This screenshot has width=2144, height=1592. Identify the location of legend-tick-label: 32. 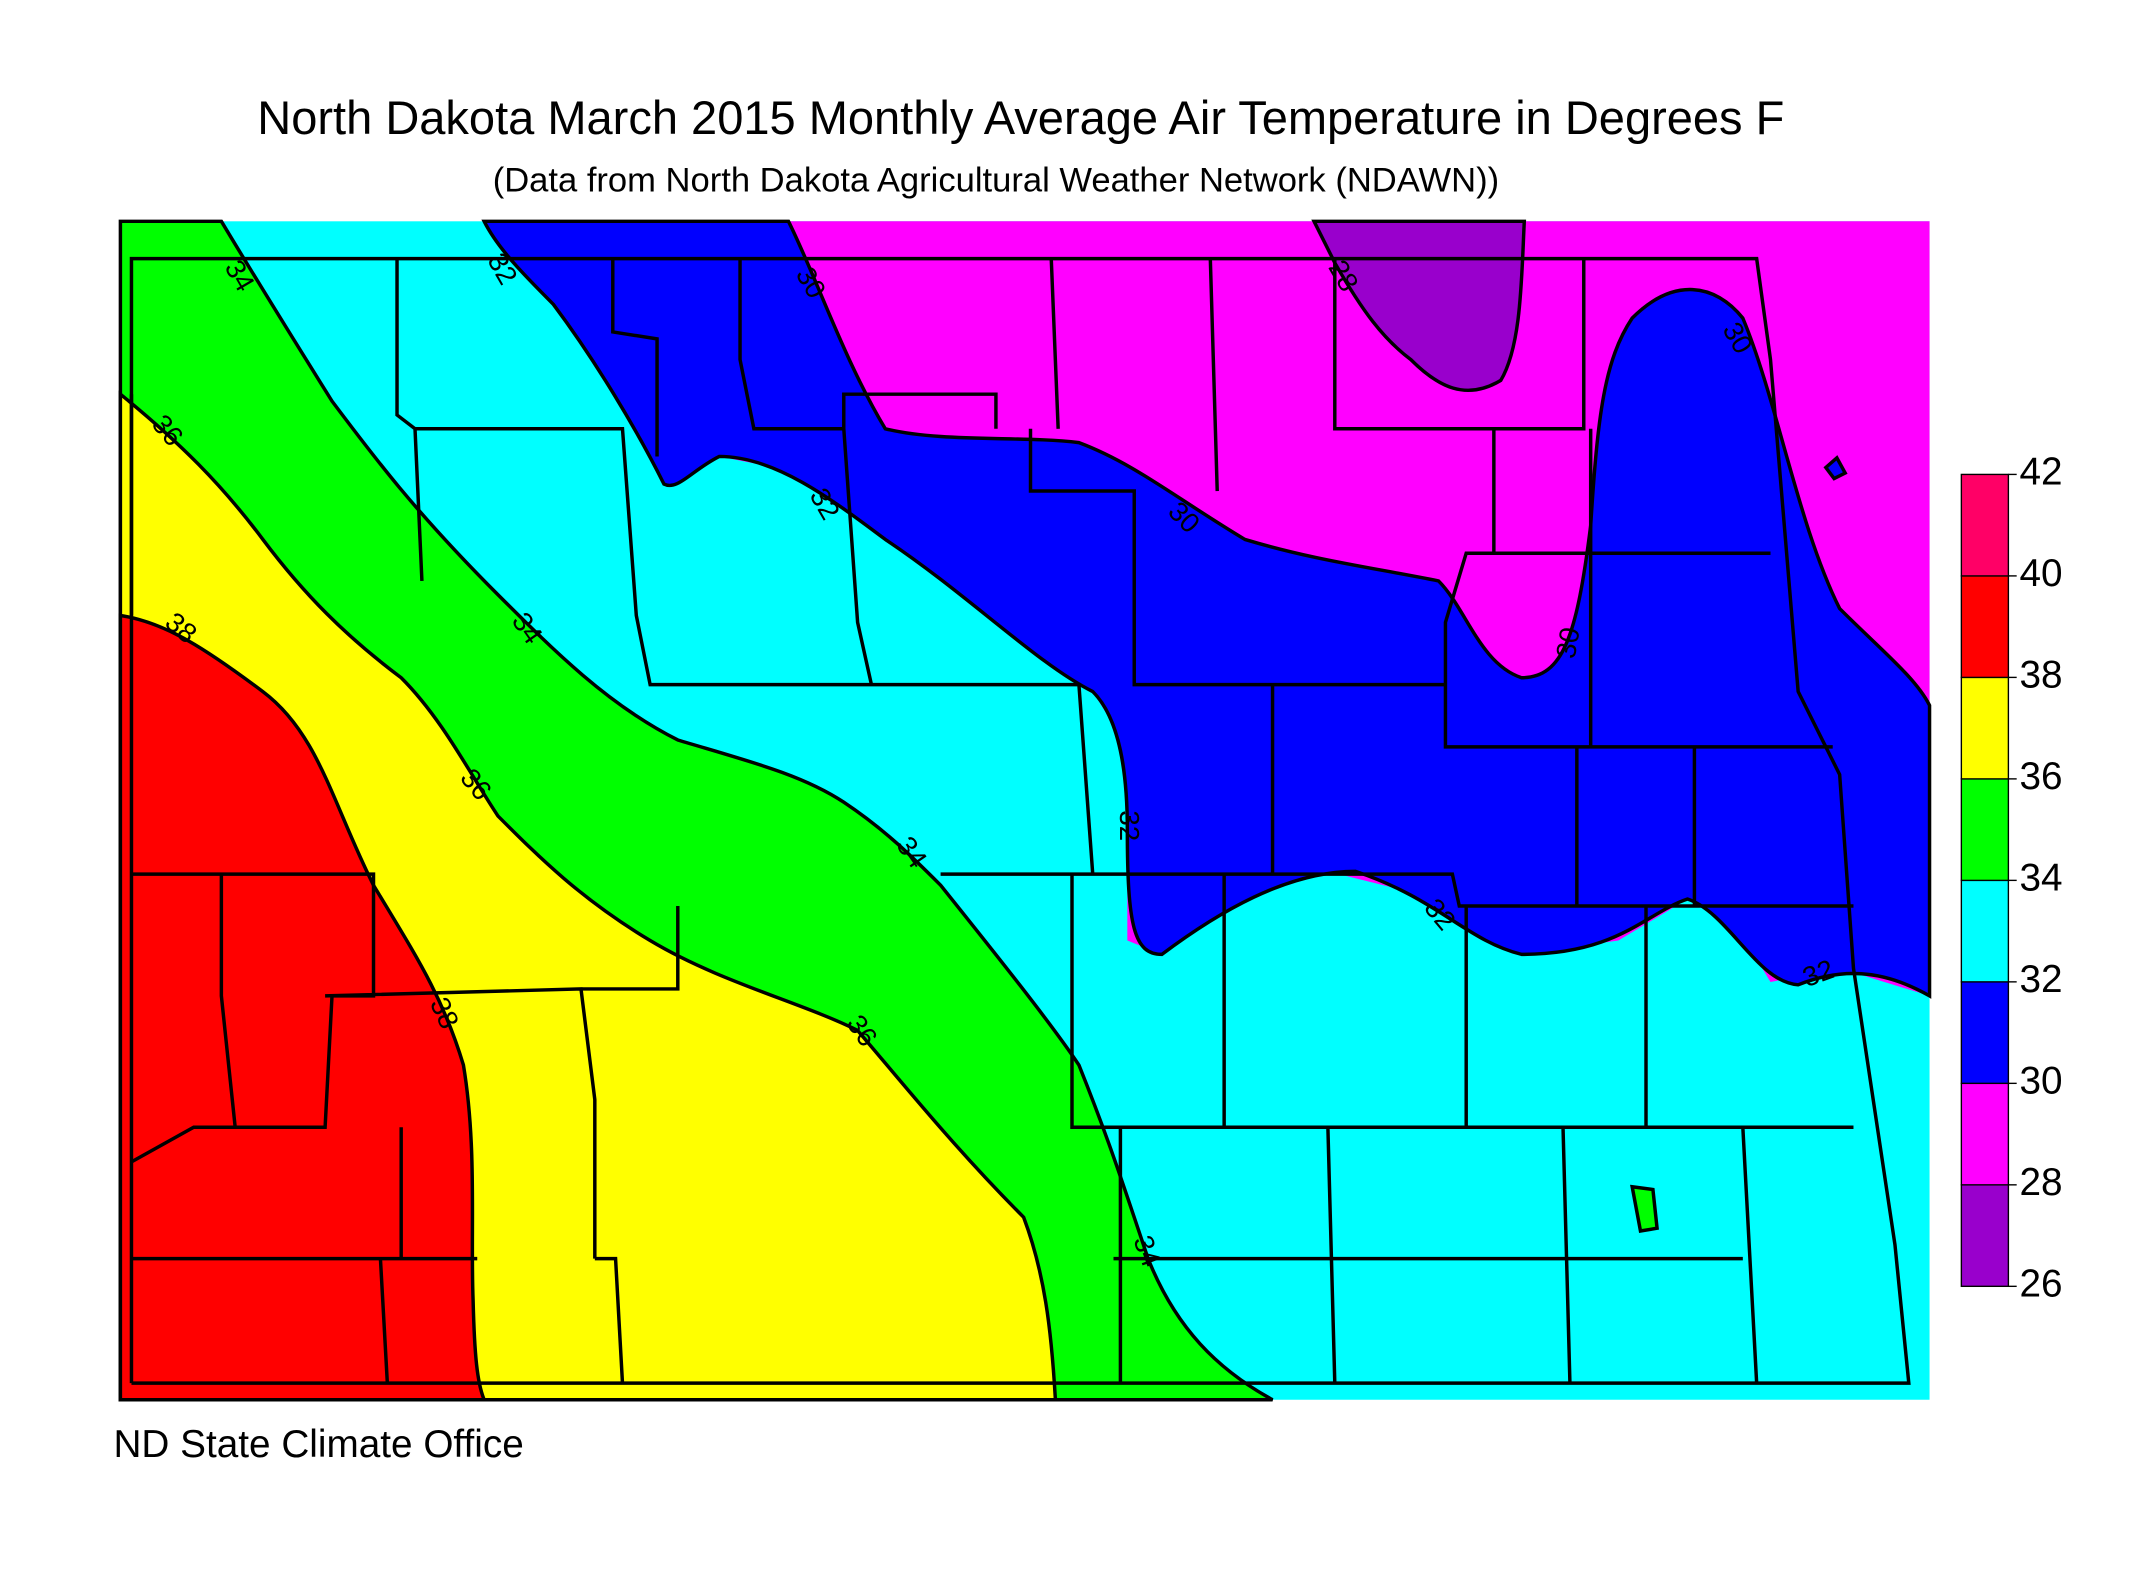
(2040, 979).